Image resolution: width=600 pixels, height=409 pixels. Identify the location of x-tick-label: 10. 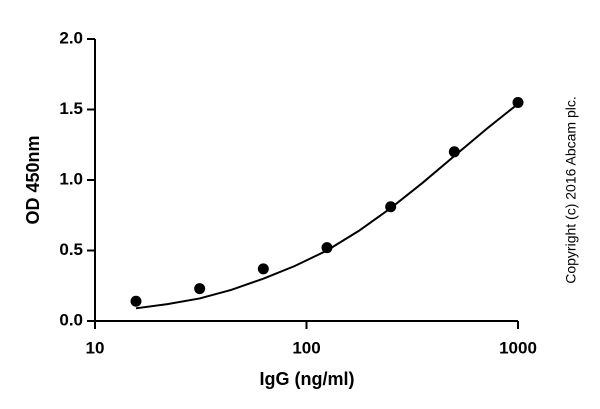
(95, 347).